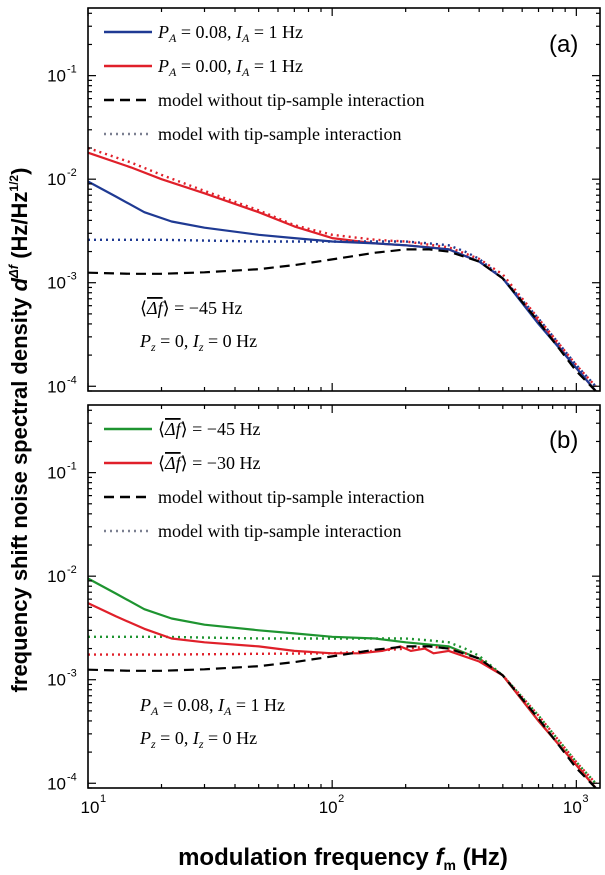  I want to click on panel-b-ytick-label-0: 10, so click(56, 473).